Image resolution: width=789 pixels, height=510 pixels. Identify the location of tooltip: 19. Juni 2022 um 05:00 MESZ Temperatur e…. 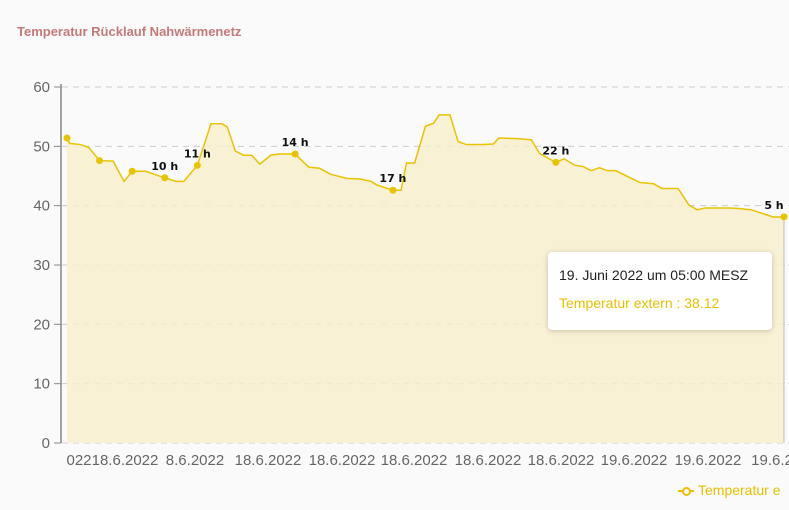
(660, 291).